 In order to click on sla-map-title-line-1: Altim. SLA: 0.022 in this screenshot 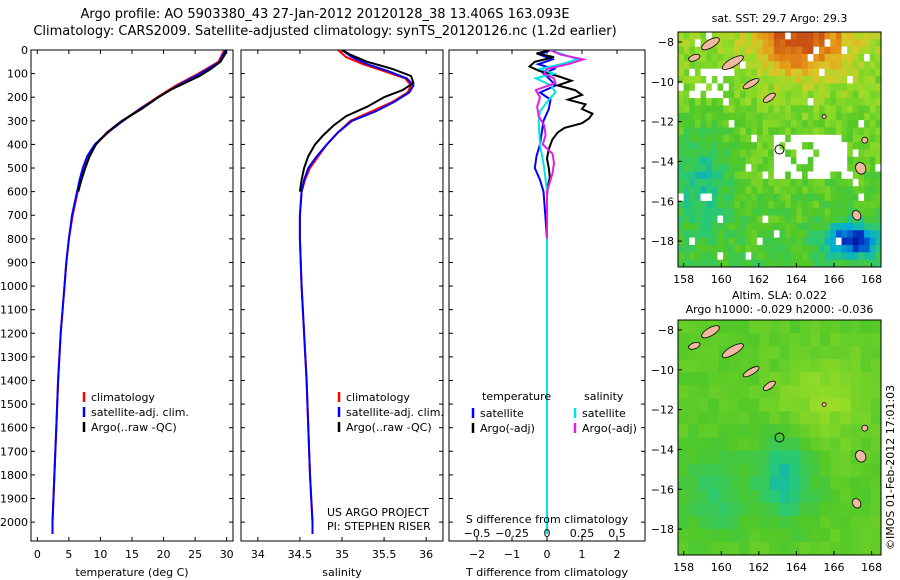, I will do `click(779, 295)`.